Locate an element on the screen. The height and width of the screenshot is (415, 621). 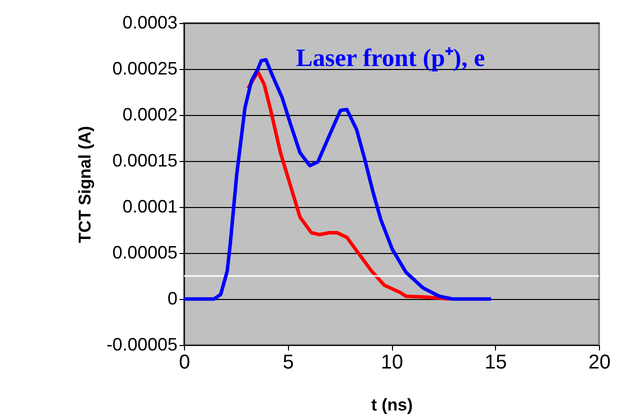
y-tick-label: 0.0001 is located at coordinates (150, 206).